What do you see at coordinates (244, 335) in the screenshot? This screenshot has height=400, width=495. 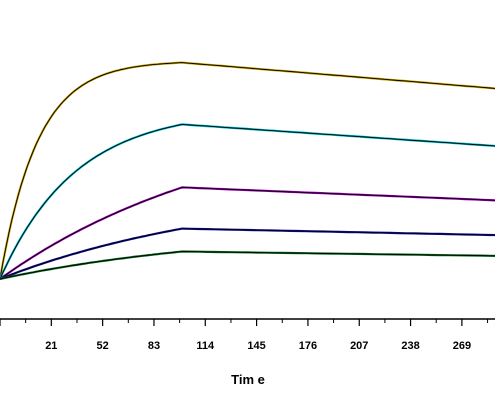 I see `x-tick-layer: 21 52 83 114 145 176 207 238 269` at bounding box center [244, 335].